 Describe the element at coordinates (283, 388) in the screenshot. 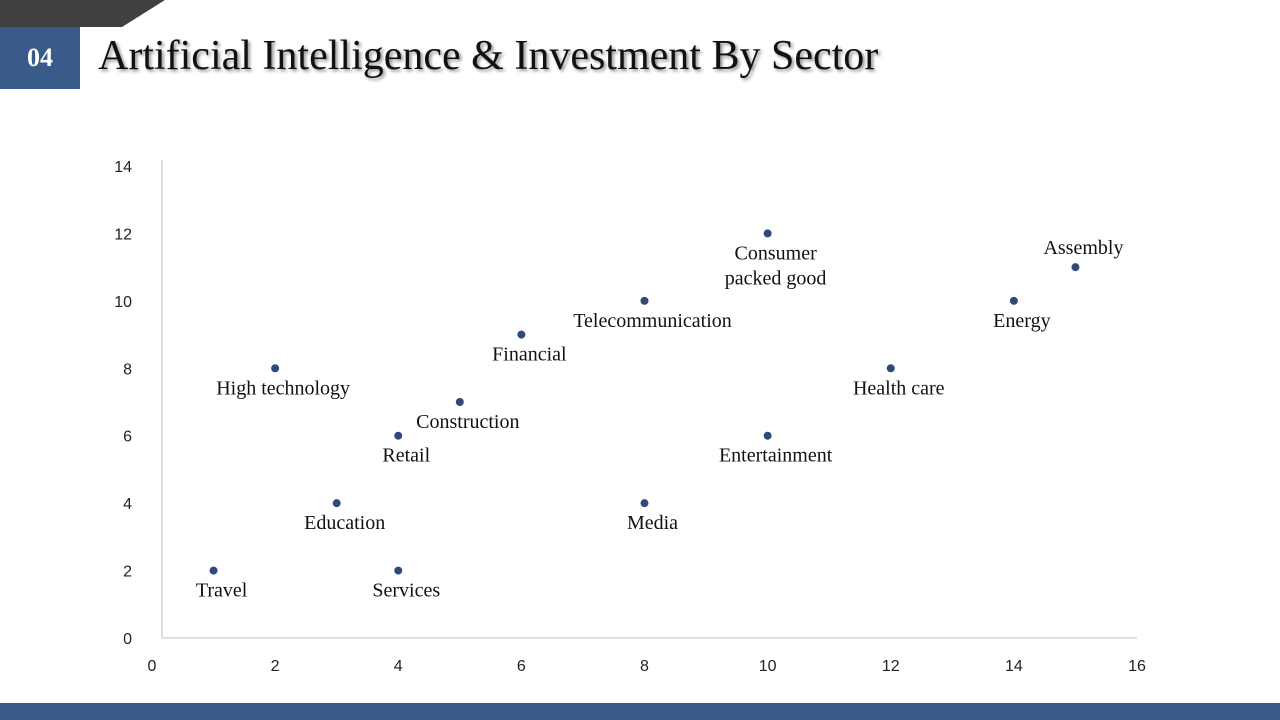

I see `data-label: High technology` at that location.